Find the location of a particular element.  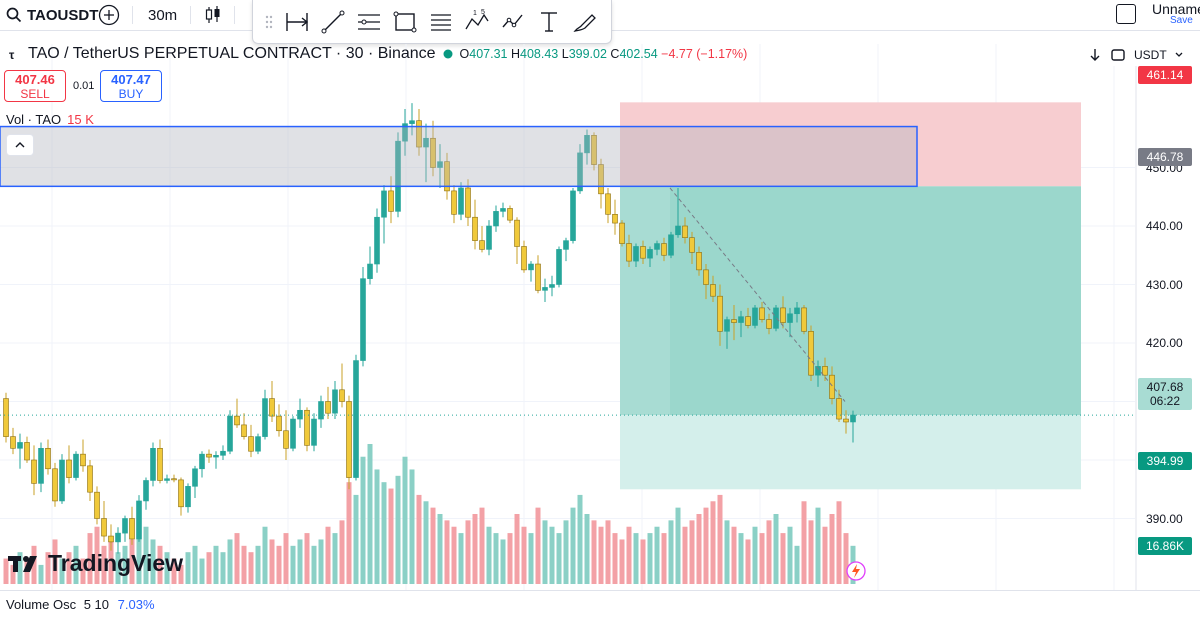

replay-lightning-icon is located at coordinates (856, 571).